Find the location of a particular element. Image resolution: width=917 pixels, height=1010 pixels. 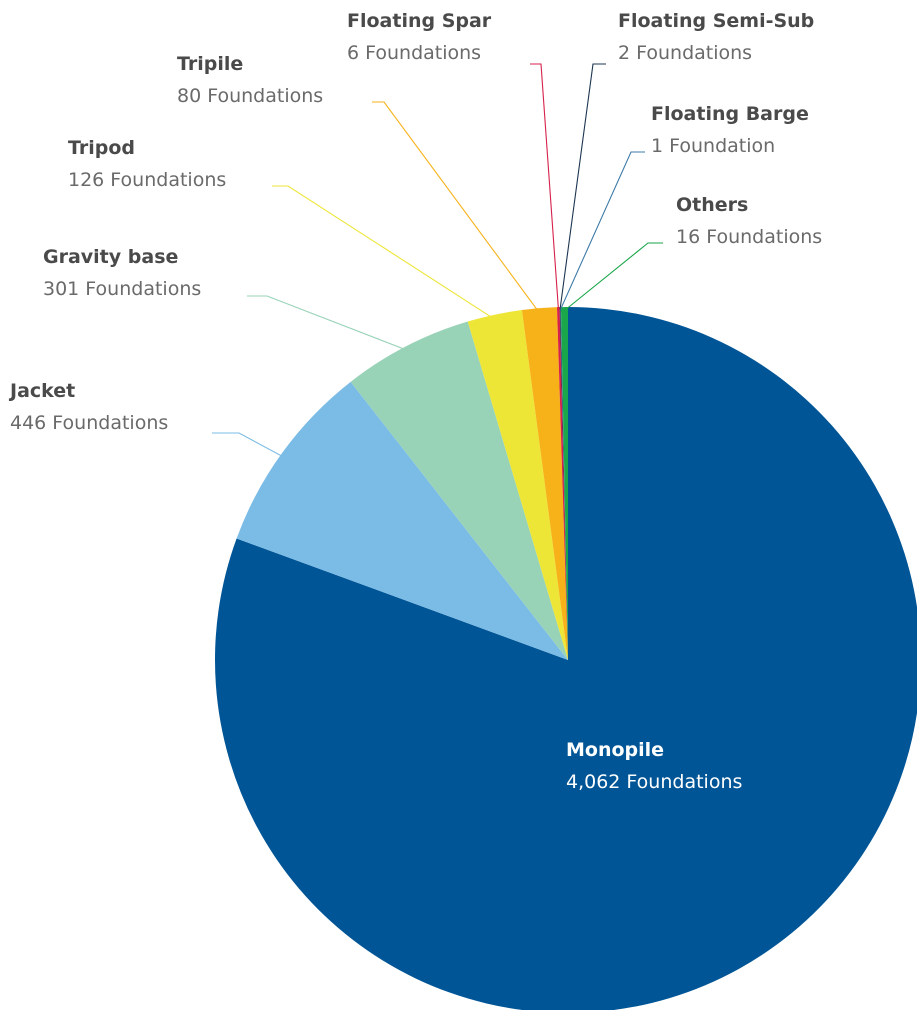

slice-label-others: Others is located at coordinates (712, 205).